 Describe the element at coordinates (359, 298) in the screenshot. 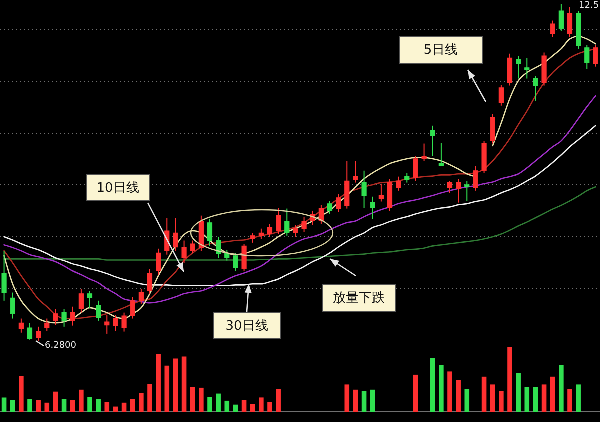

I see `callout-box: 放量下跌` at that location.